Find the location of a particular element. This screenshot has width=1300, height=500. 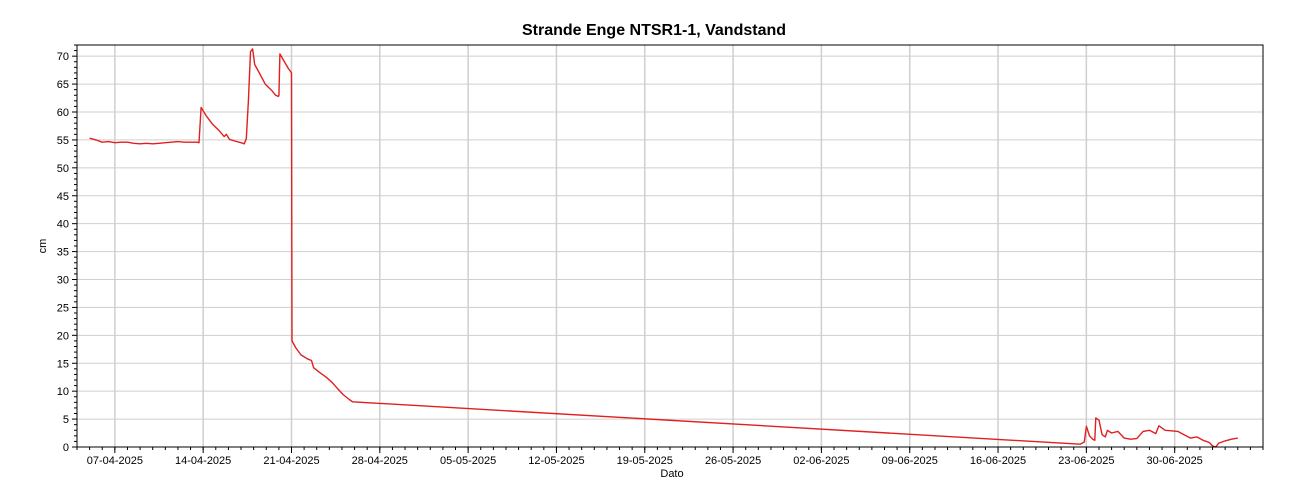

y-tick-label: 25 is located at coordinates (63, 308).